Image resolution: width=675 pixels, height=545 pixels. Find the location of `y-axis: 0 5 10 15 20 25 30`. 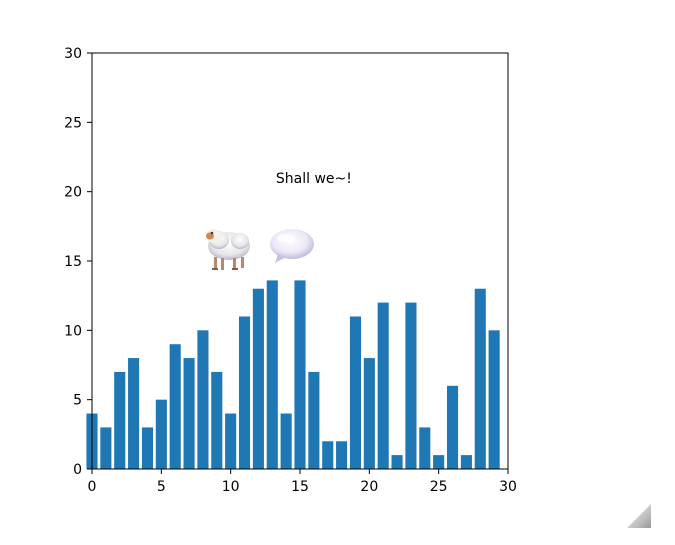

y-axis: 0 5 10 15 20 25 30 is located at coordinates (78, 262).